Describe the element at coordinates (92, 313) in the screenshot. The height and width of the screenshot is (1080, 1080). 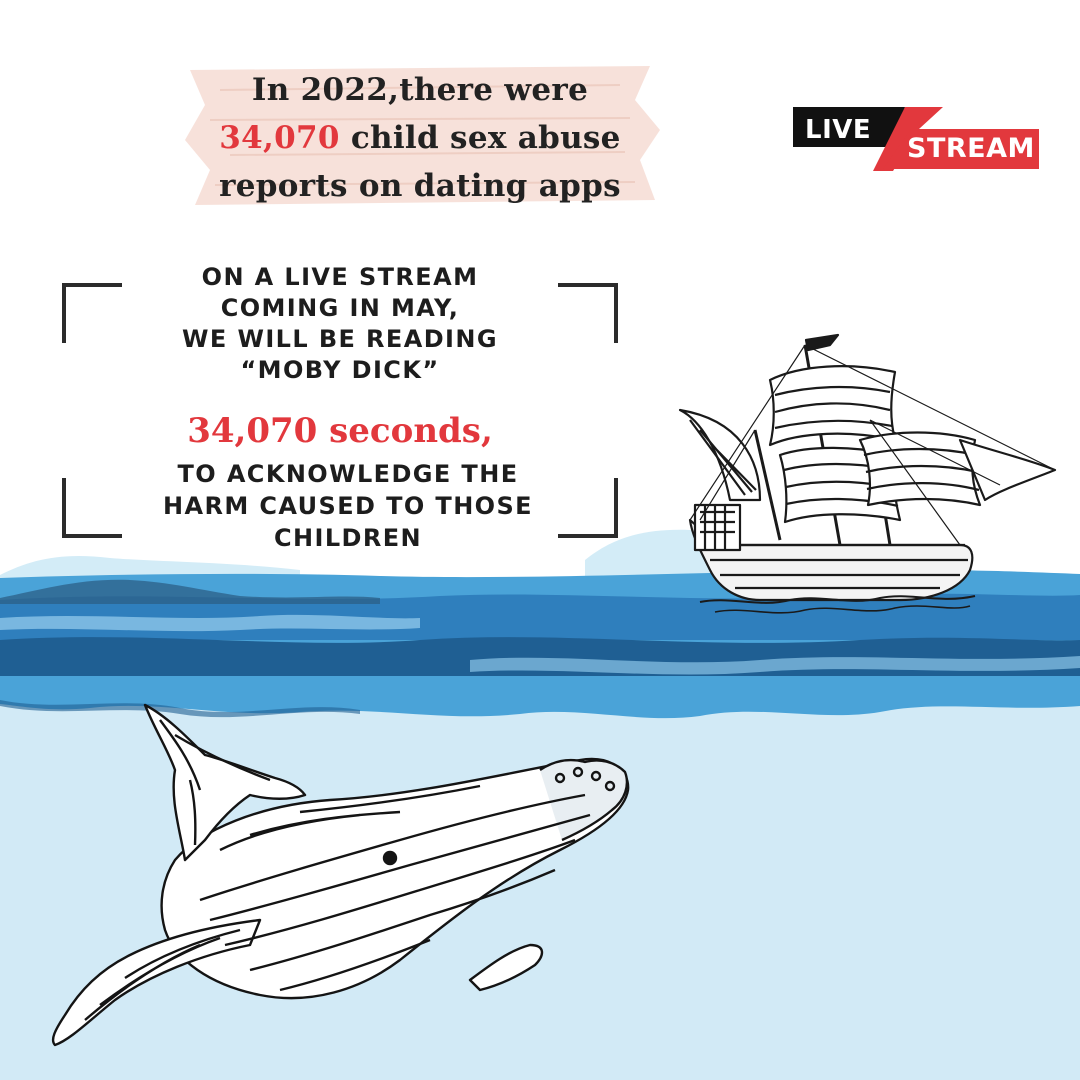
I see `frame-corner-top-left` at that location.